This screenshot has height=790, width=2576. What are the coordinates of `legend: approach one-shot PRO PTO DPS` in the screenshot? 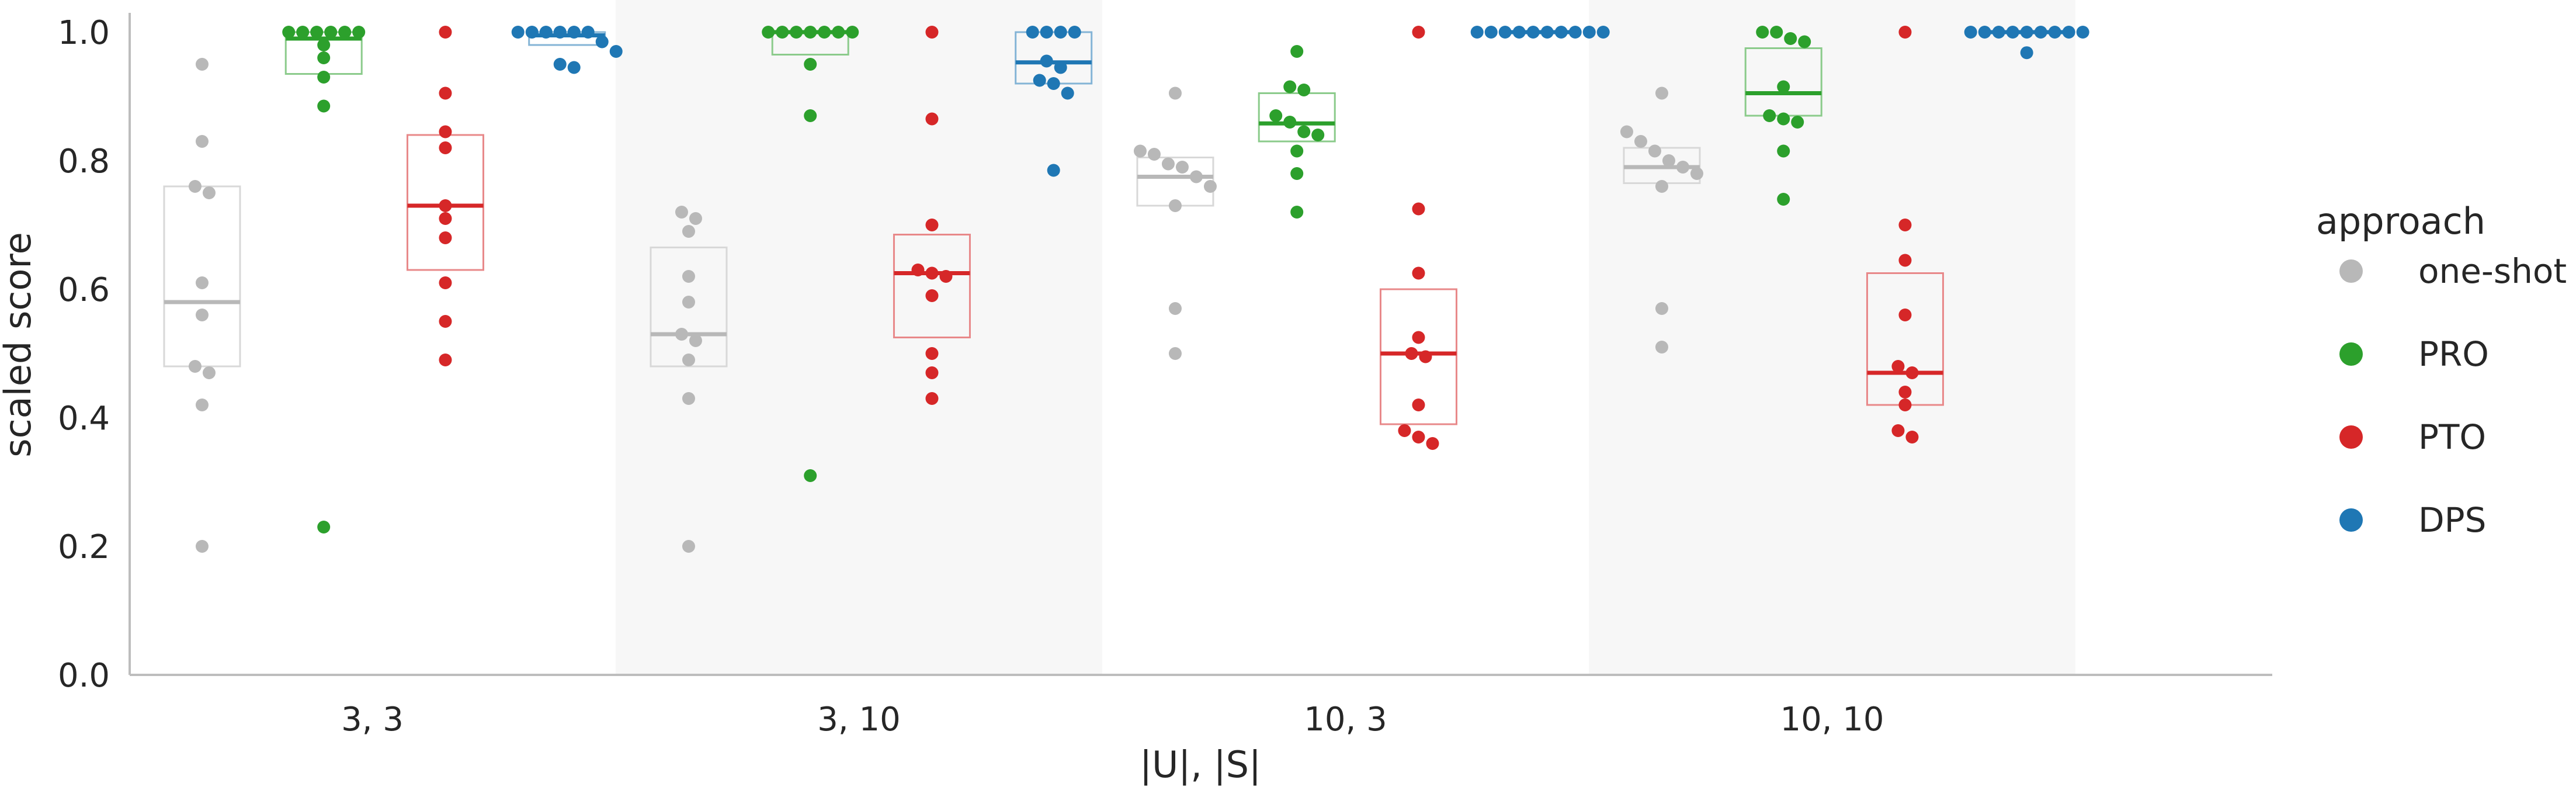 It's located at (2441, 370).